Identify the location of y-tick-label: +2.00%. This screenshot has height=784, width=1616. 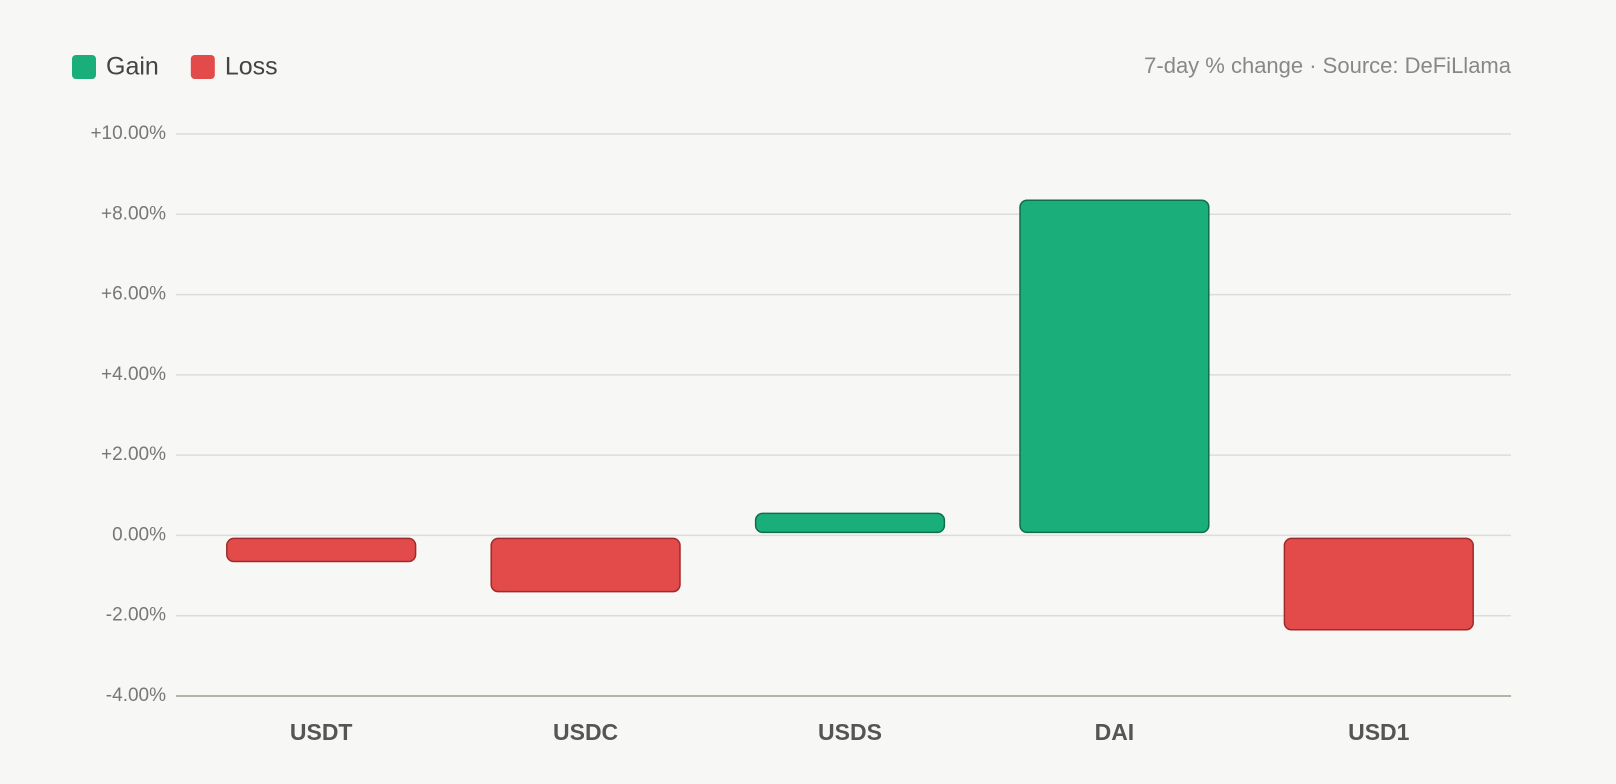
(133, 454).